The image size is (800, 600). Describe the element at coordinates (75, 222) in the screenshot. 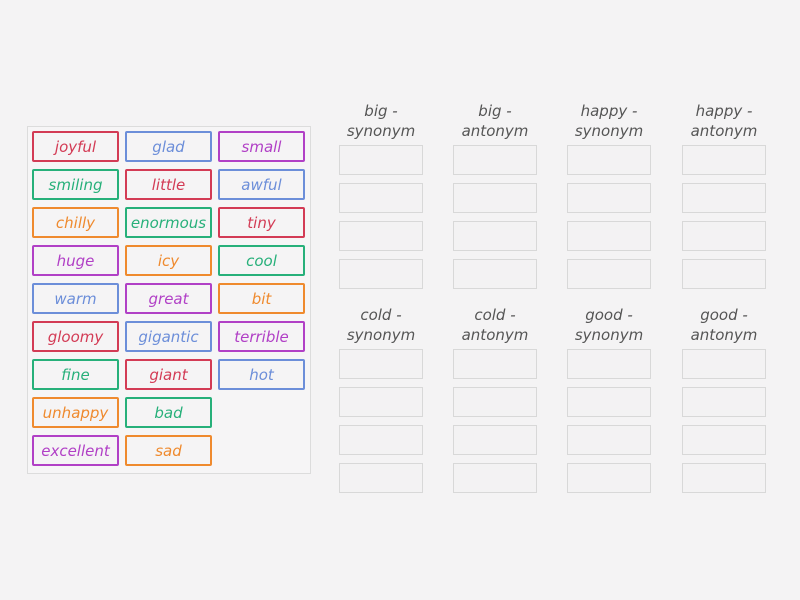

I see `word-card: chilly` at that location.